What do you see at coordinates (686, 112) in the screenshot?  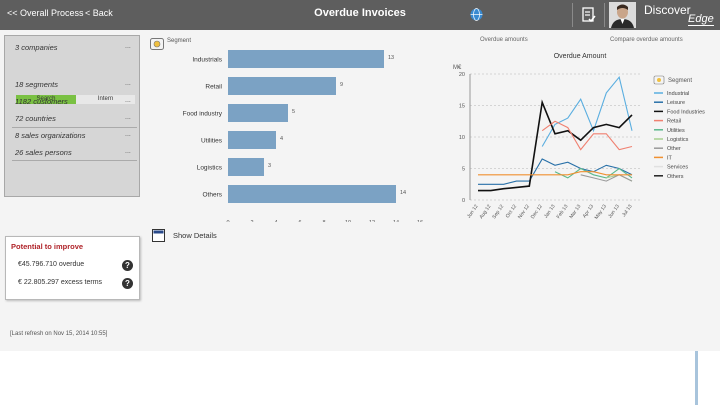 I see `legend-item: Food Industries` at bounding box center [686, 112].